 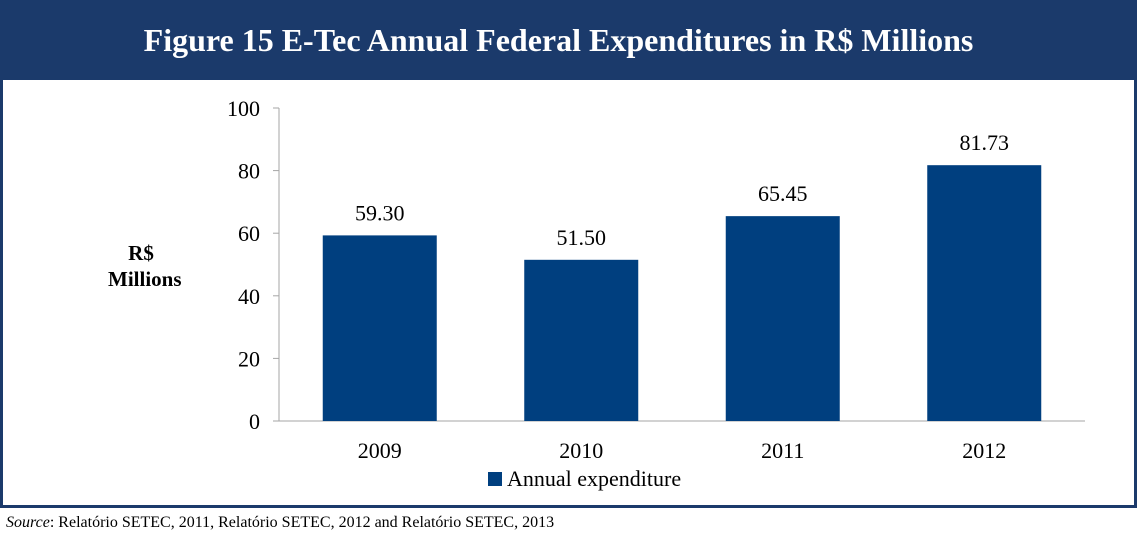 What do you see at coordinates (380, 450) in the screenshot?
I see `x-tick-label-2009: 2009` at bounding box center [380, 450].